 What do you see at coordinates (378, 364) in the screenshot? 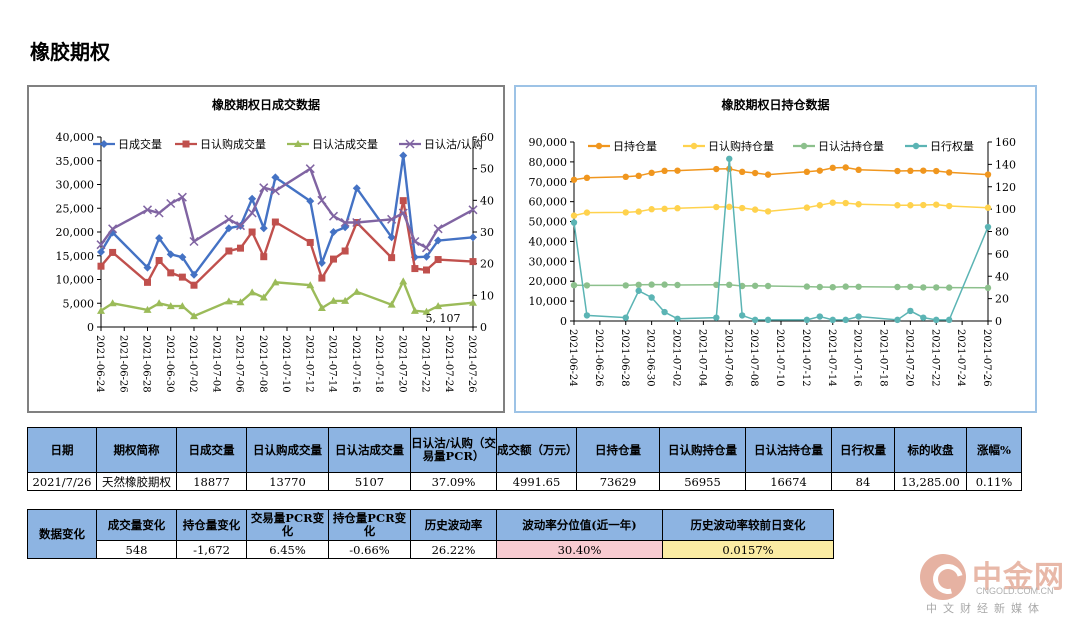
I see `x-tick-label: 2021-07-18` at bounding box center [378, 364].